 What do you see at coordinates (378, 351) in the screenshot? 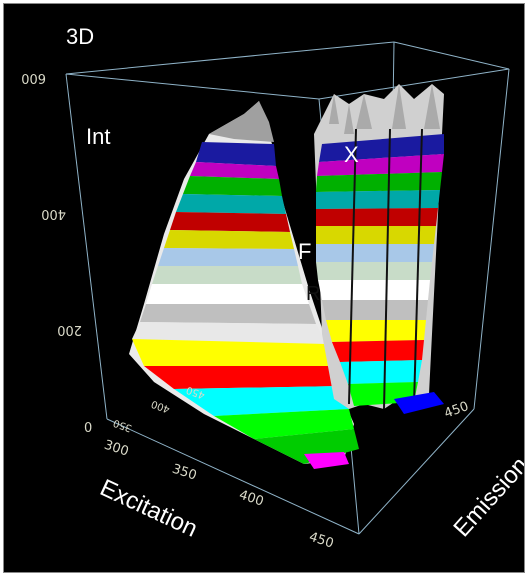
I see `band-x-red2` at bounding box center [378, 351].